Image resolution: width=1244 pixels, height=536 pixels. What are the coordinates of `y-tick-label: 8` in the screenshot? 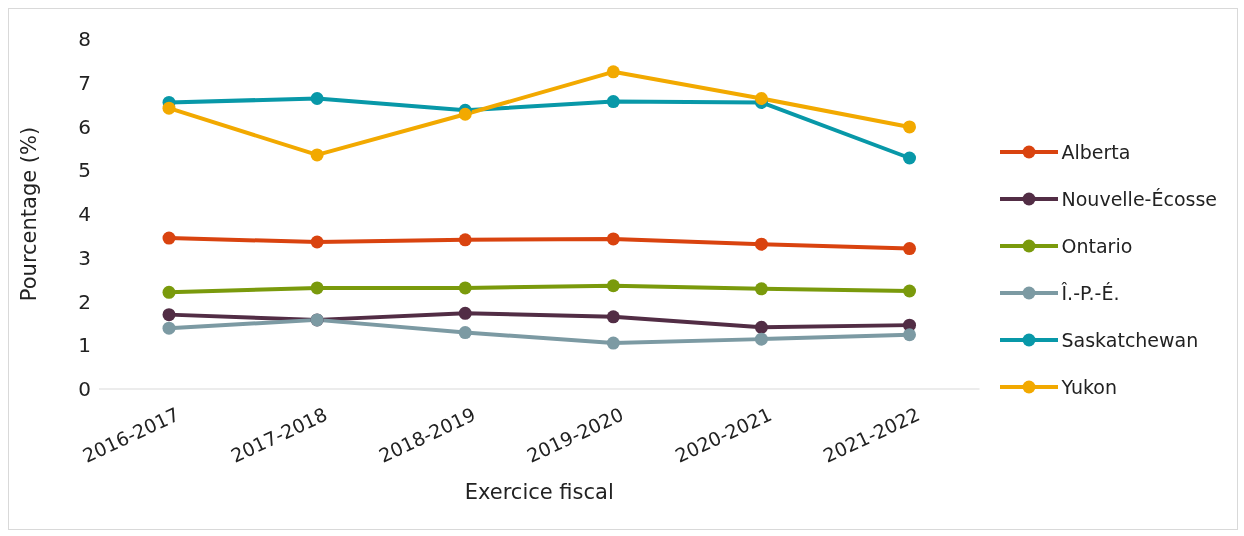 It's located at (84, 39).